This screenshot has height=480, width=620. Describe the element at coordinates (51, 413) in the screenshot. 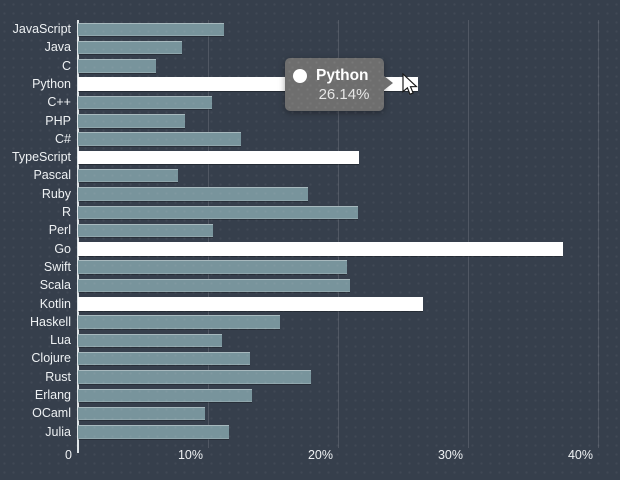

I see `category-label-ocaml: OCaml` at that location.